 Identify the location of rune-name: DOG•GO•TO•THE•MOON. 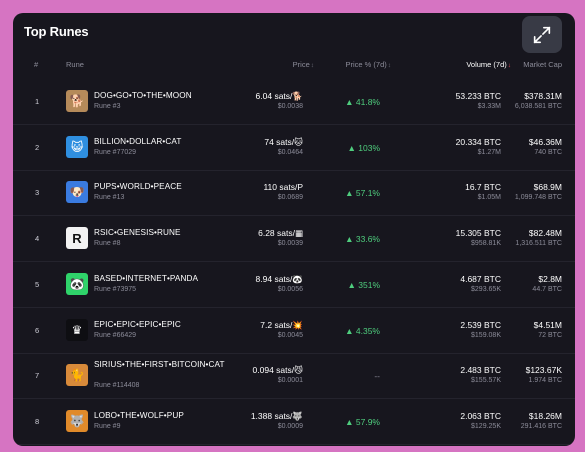
(143, 95).